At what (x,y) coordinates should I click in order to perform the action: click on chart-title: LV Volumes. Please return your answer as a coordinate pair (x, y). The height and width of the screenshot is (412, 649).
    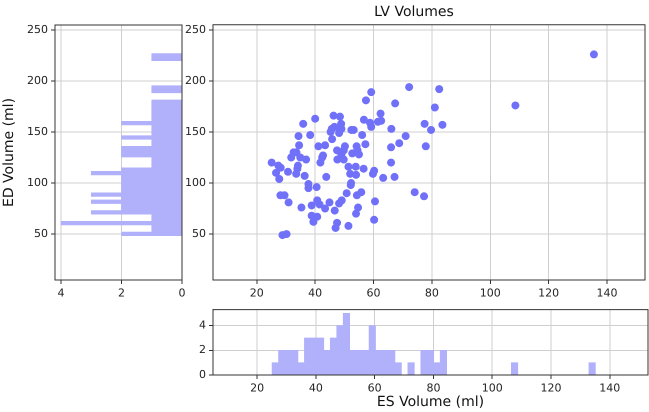
    Looking at the image, I should click on (414, 12).